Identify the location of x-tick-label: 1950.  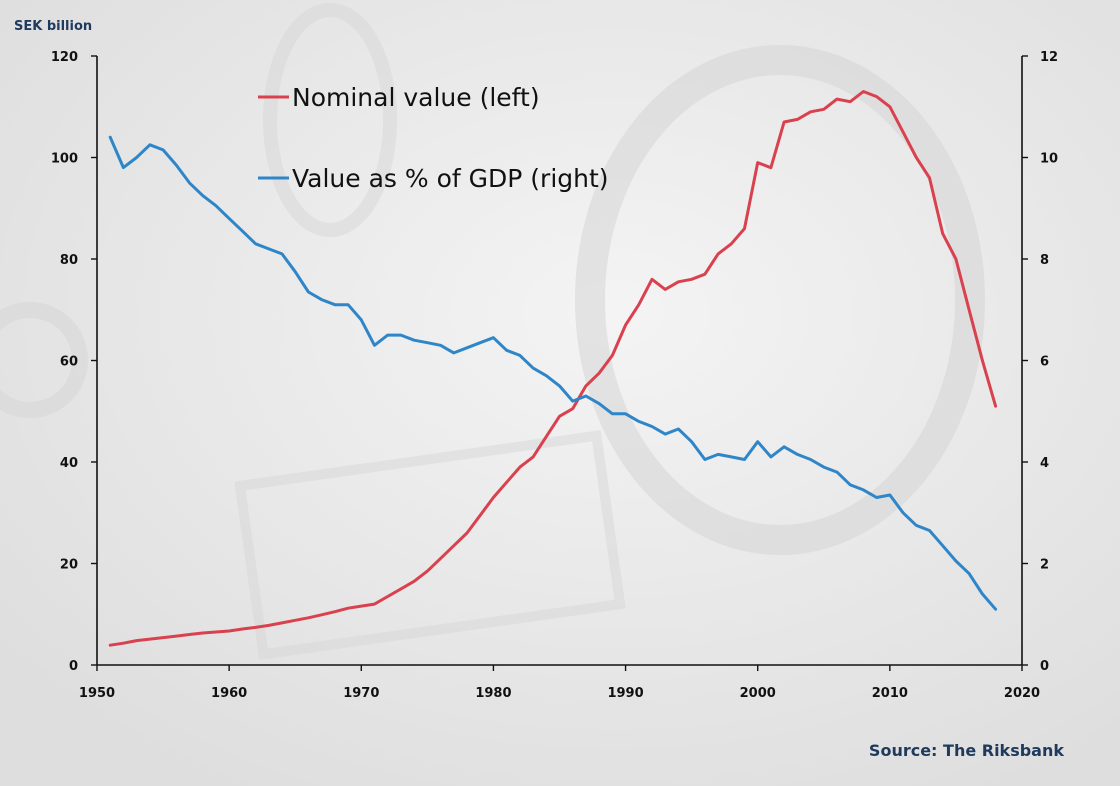
(97, 693).